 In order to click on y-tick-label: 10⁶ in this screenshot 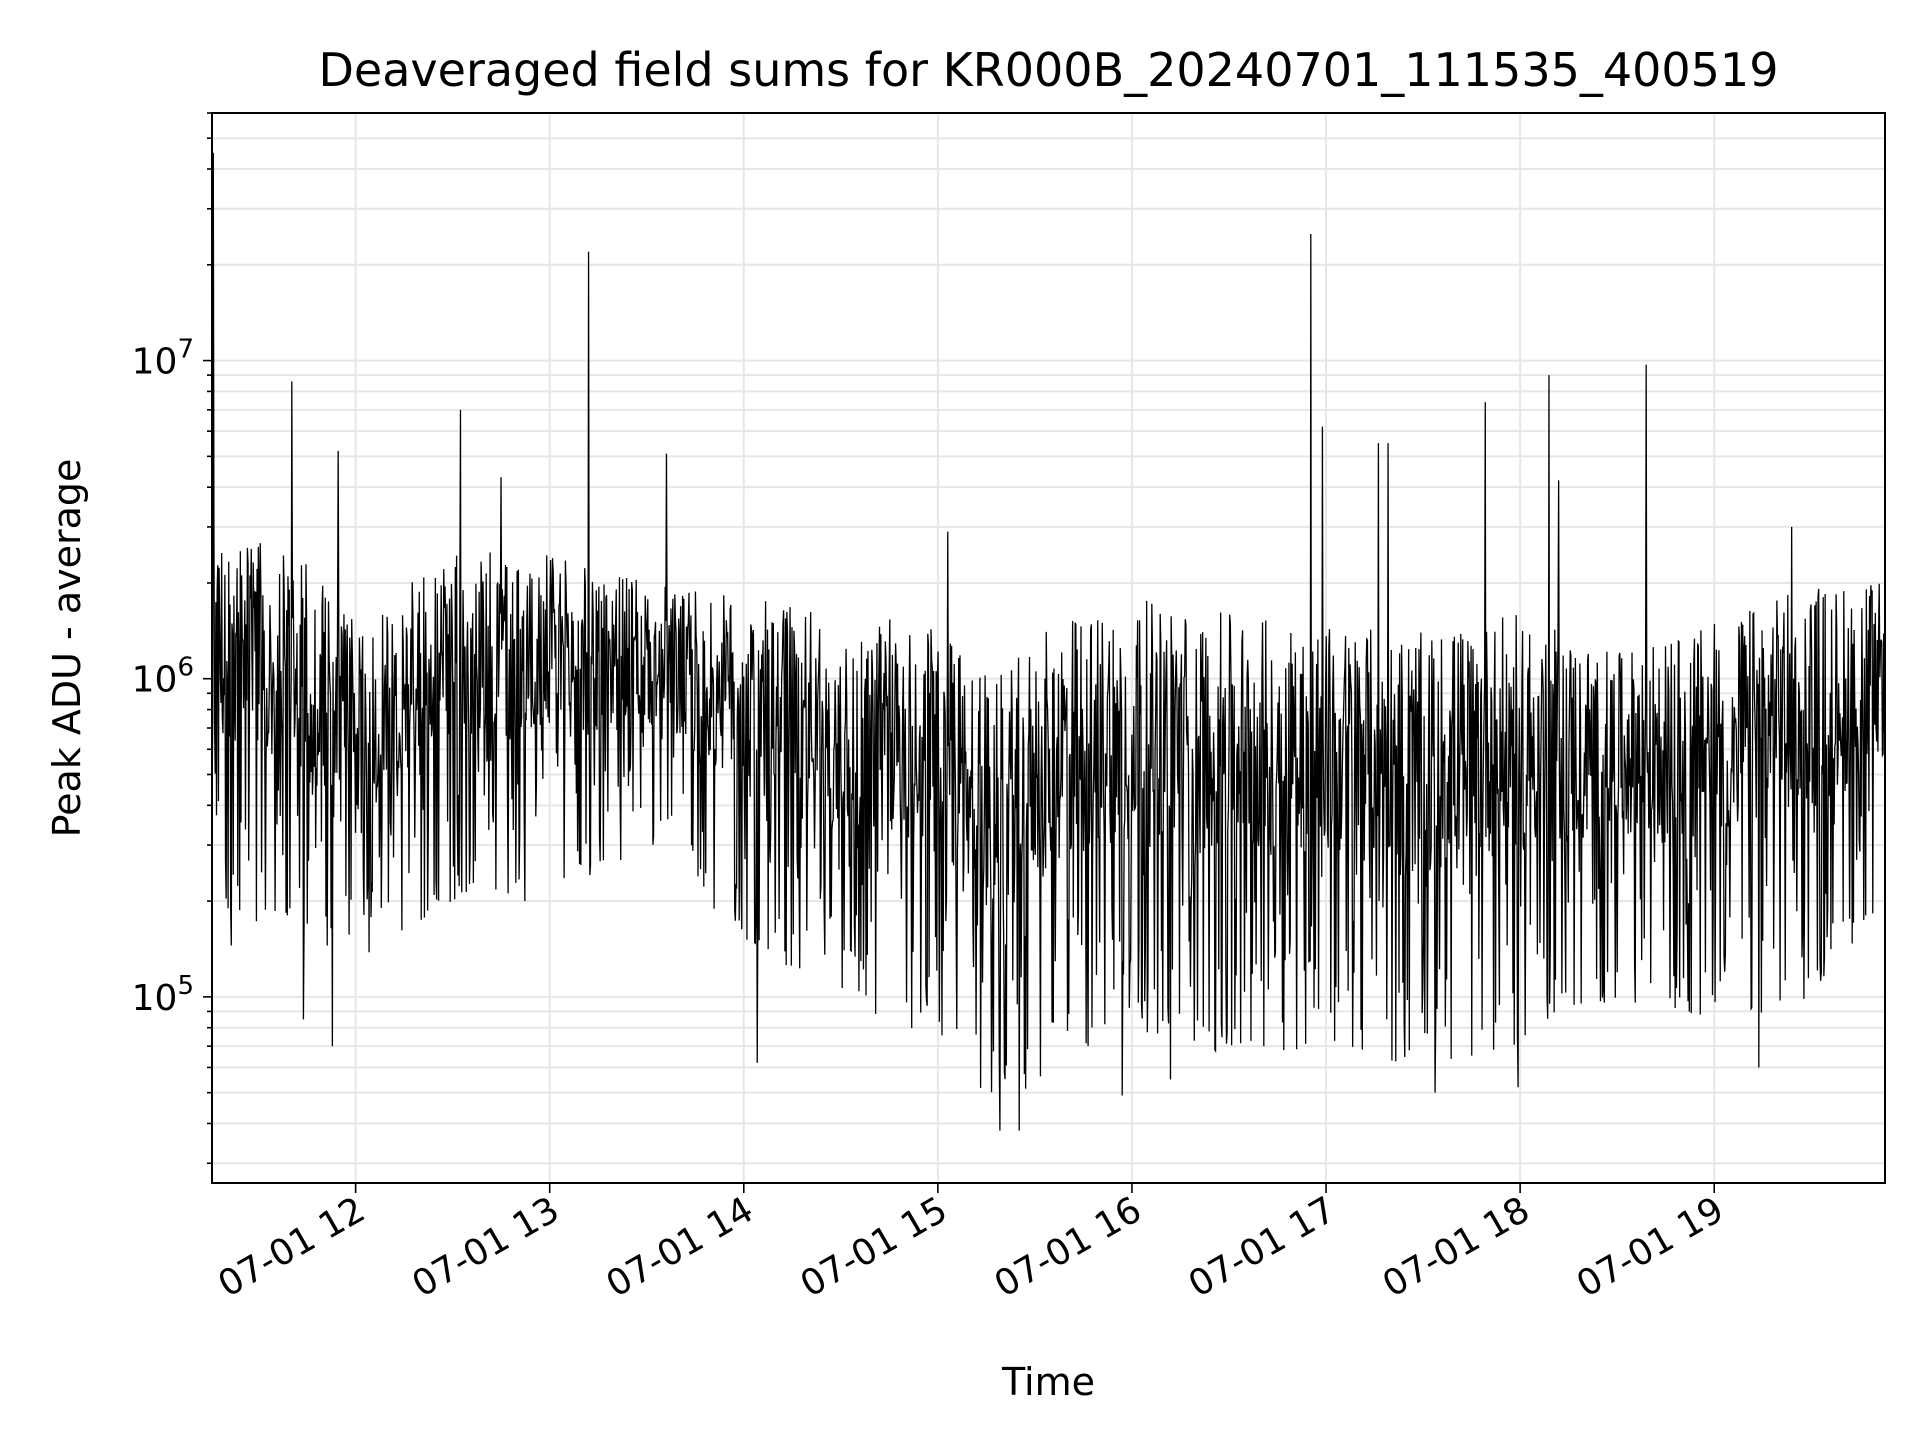, I will do `click(163, 677)`.